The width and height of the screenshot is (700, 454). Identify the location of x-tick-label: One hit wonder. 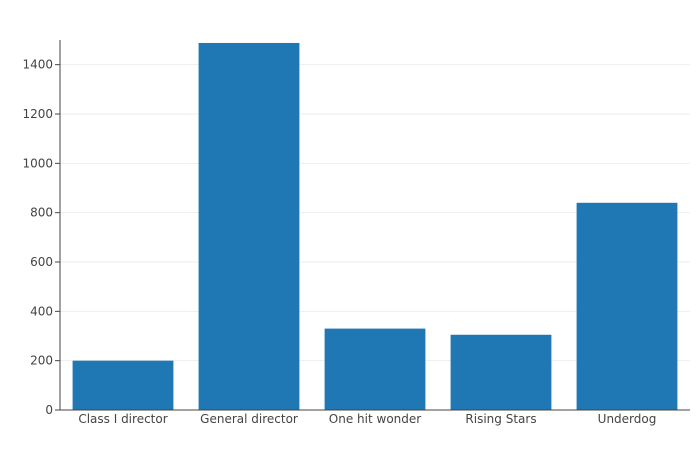
(375, 419).